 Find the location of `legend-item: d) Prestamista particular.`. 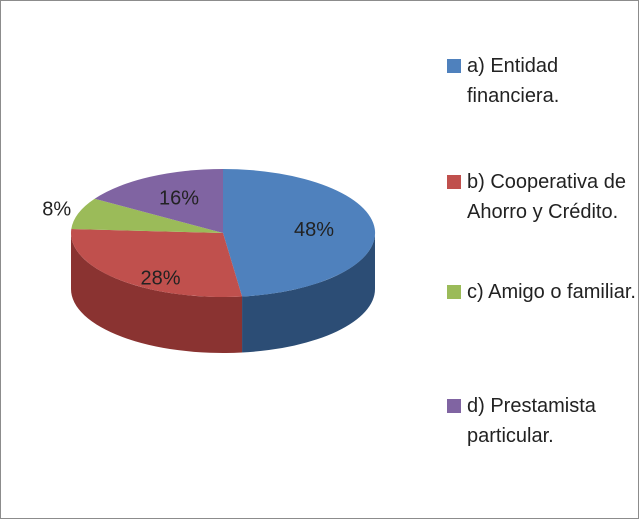

legend-item: d) Prestamista particular. is located at coordinates (542, 421).